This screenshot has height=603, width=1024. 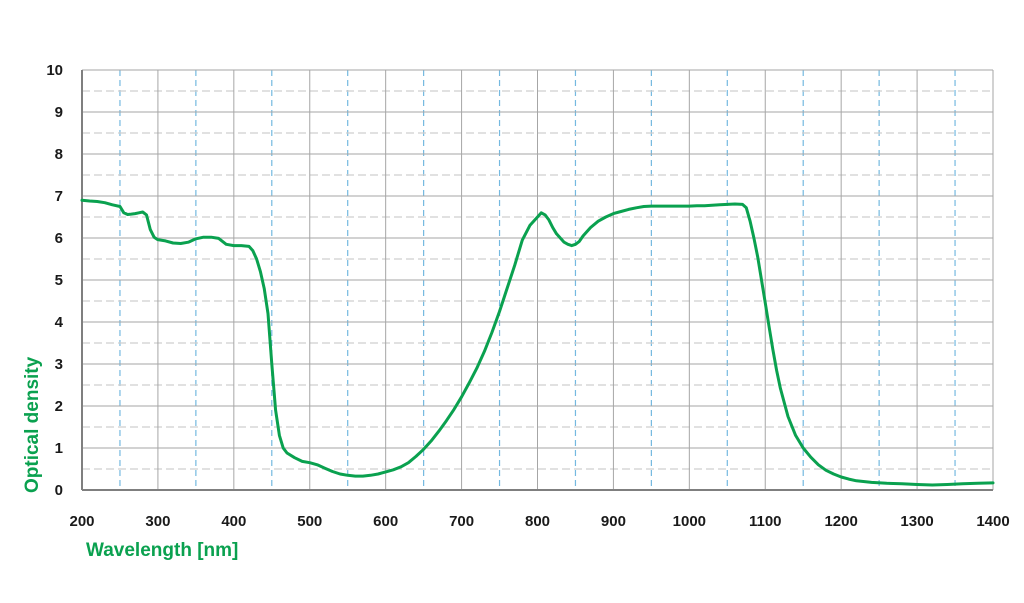 What do you see at coordinates (32, 424) in the screenshot?
I see `y-axis-title: Optical density` at bounding box center [32, 424].